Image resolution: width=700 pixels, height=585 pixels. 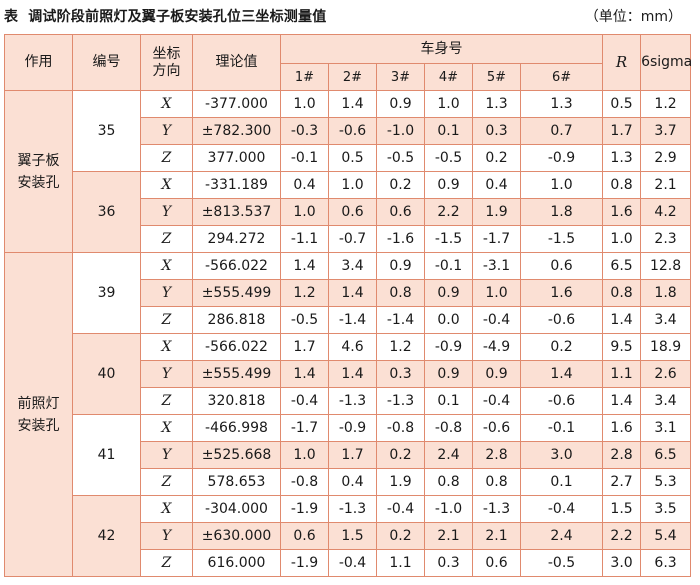 What do you see at coordinates (352, 455) in the screenshot?
I see `car-2-value-cell: 1.7` at bounding box center [352, 455].